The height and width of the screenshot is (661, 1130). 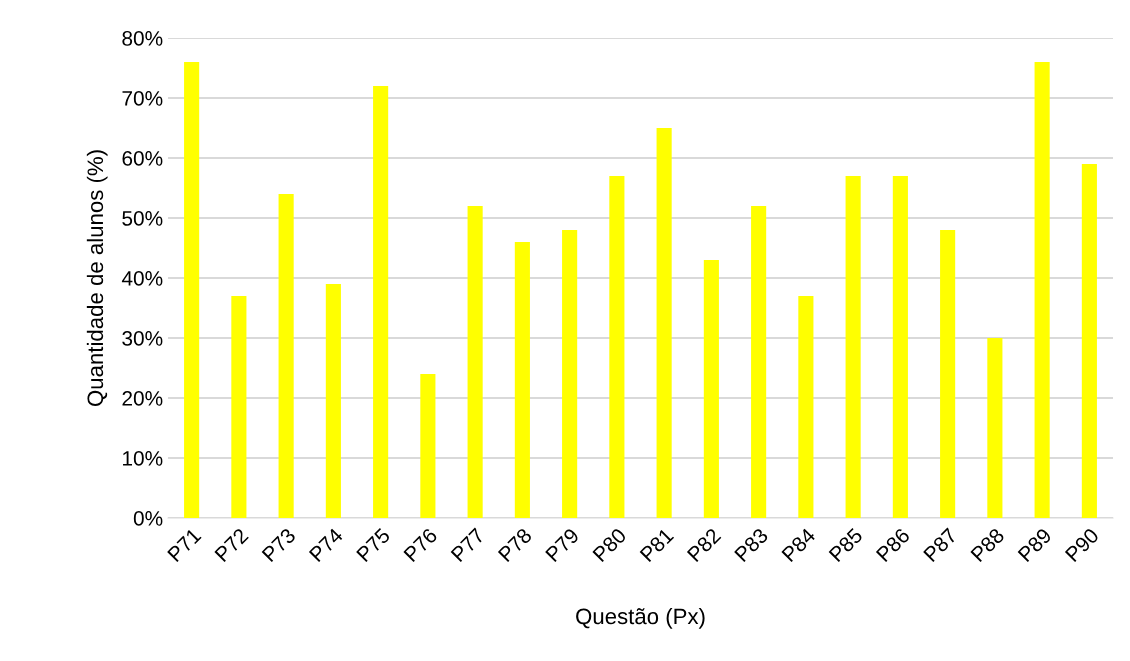 What do you see at coordinates (610, 545) in the screenshot?
I see `x-tick-label: P80` at bounding box center [610, 545].